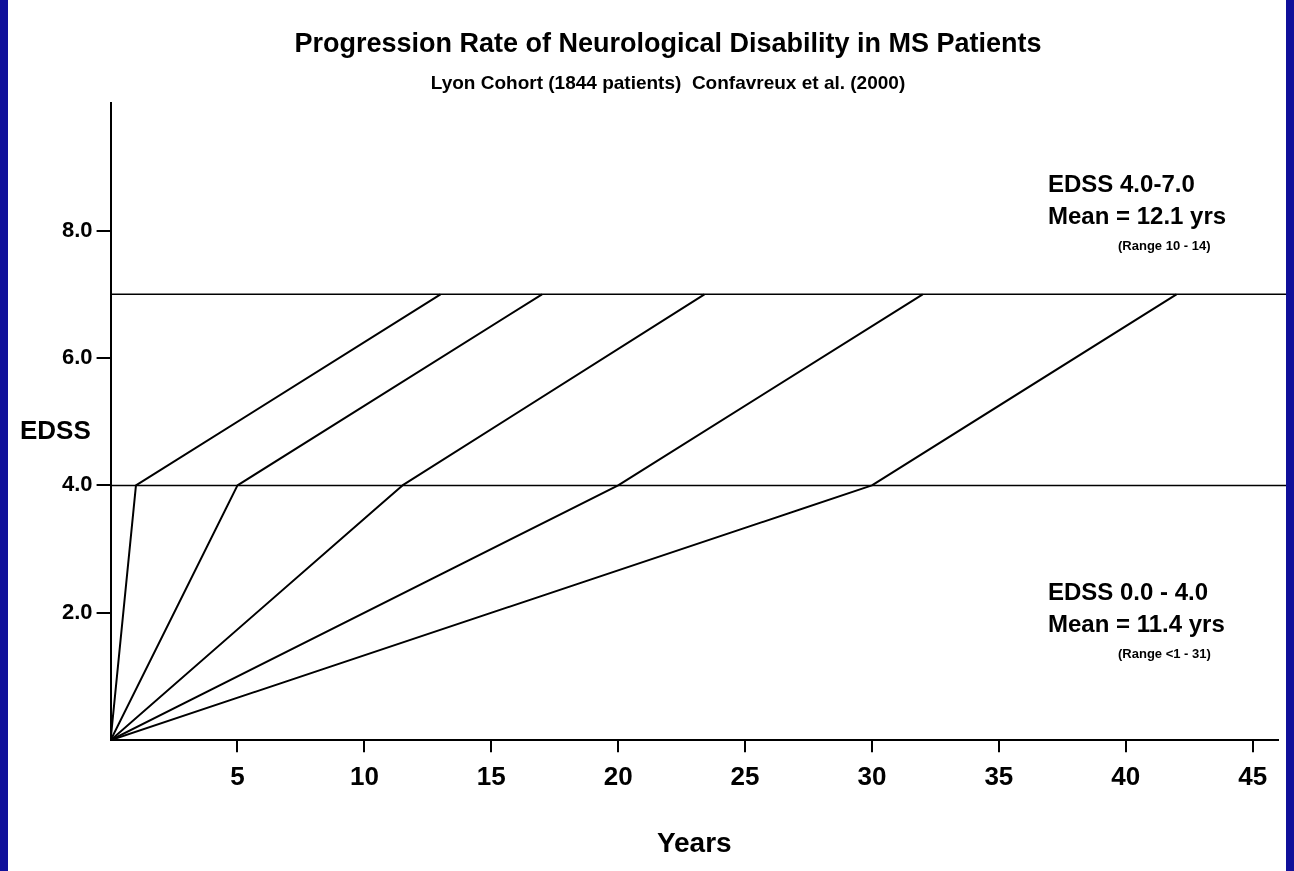 This screenshot has height=871, width=1294. What do you see at coordinates (1164, 245) in the screenshot?
I see `annotation: (Range 10 - 14)` at bounding box center [1164, 245].